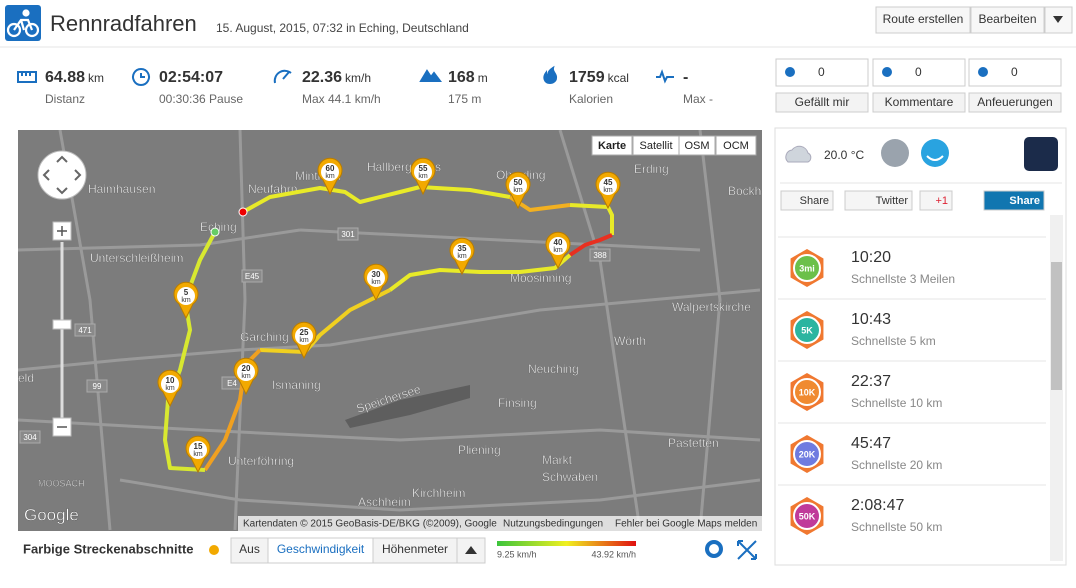  What do you see at coordinates (807, 268) in the screenshot?
I see `record-badge-label: 3mi` at bounding box center [807, 268].